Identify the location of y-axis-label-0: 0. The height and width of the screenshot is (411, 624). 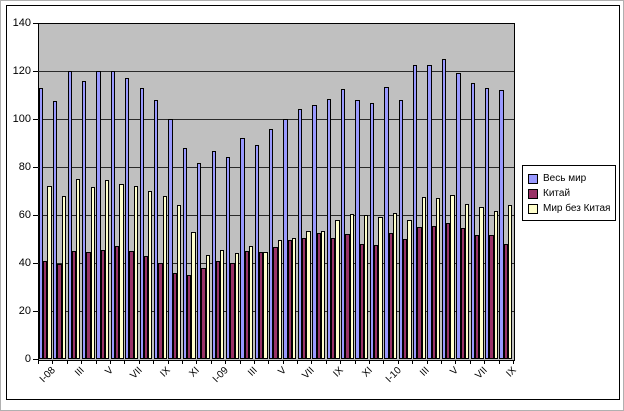
(27, 359).